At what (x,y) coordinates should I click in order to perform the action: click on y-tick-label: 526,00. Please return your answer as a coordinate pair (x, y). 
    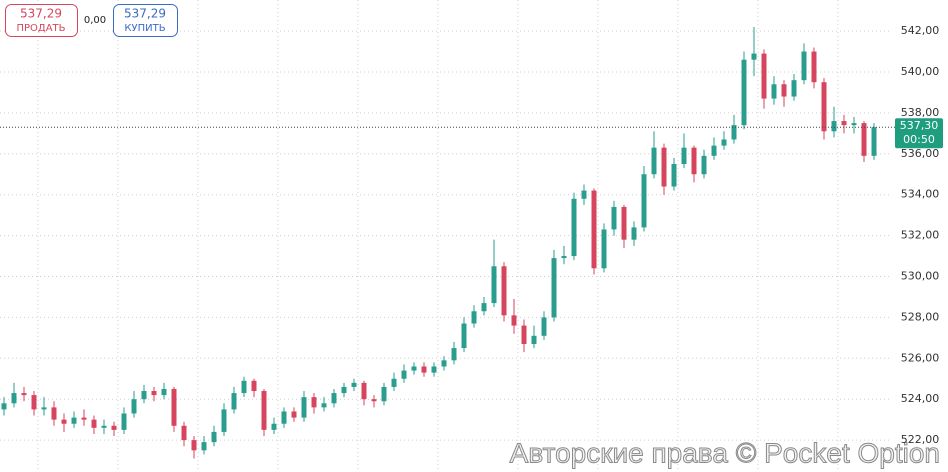
    Looking at the image, I should click on (920, 357).